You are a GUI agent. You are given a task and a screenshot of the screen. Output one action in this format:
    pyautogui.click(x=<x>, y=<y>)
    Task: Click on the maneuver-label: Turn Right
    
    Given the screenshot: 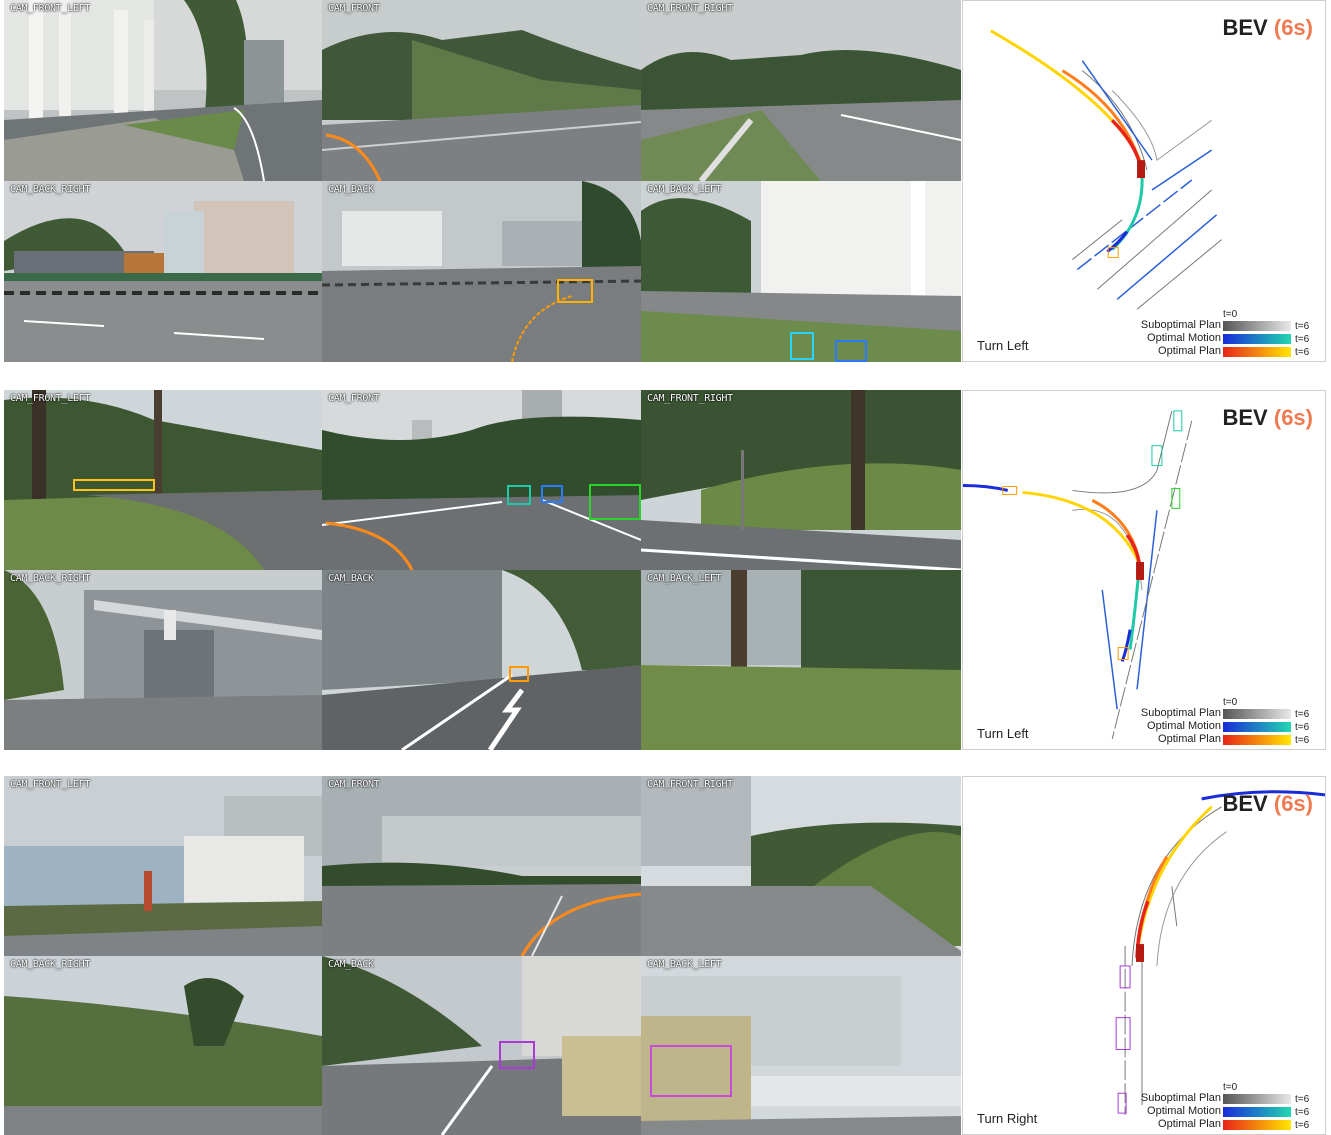 What is the action you would take?
    pyautogui.click(x=1007, y=1118)
    